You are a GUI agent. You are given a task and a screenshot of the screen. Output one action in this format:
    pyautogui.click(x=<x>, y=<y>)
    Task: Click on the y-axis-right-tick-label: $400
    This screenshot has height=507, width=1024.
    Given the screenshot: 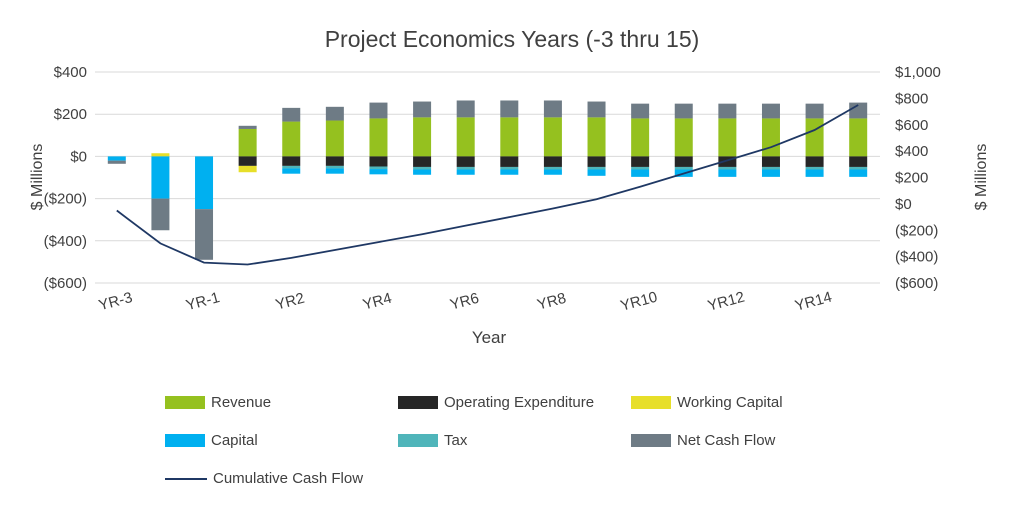 What is the action you would take?
    pyautogui.click(x=911, y=151)
    